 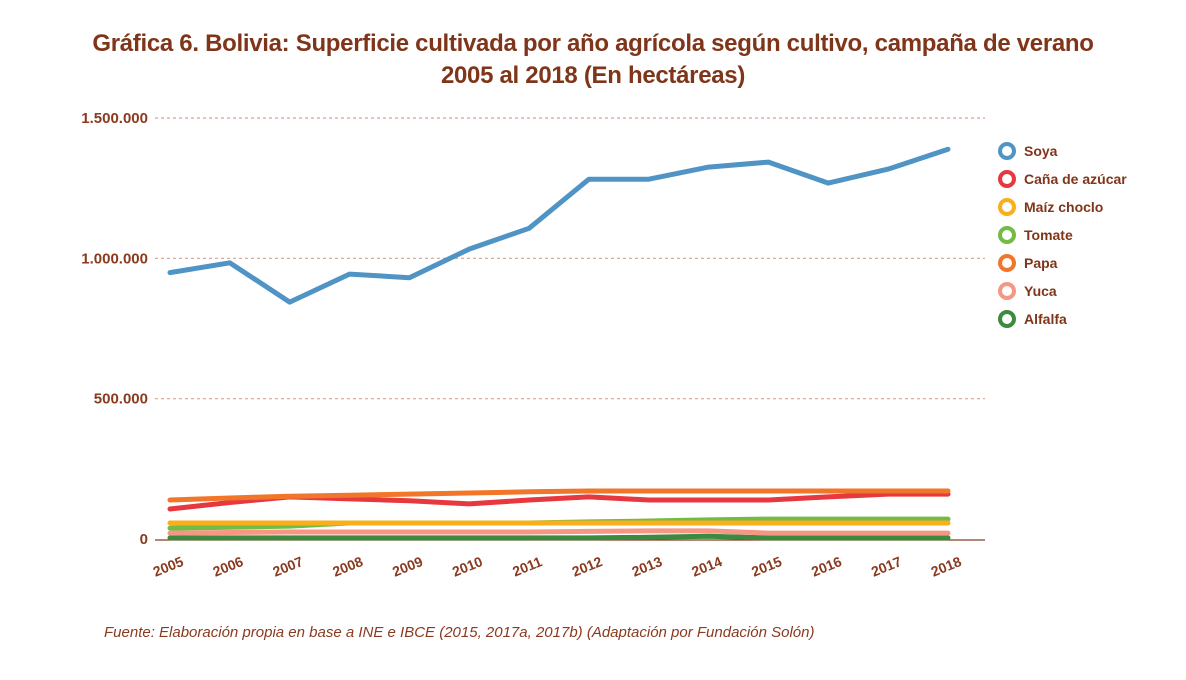 I want to click on x-tick-label: 2009, so click(x=407, y=566).